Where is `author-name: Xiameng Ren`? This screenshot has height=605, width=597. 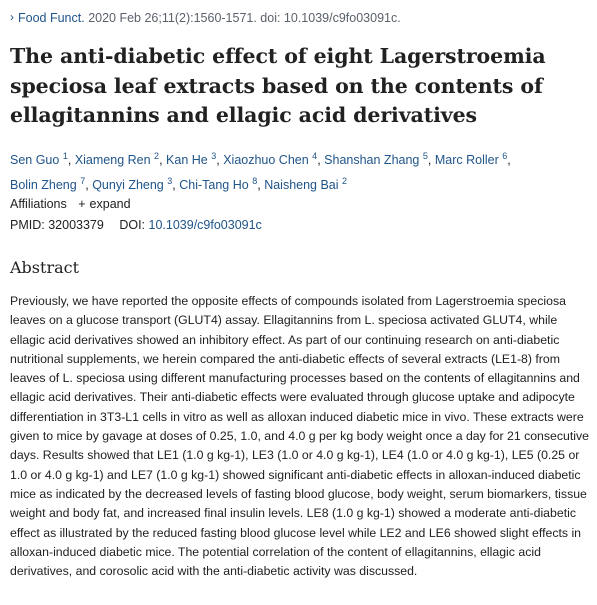 author-name: Xiameng Ren is located at coordinates (112, 160).